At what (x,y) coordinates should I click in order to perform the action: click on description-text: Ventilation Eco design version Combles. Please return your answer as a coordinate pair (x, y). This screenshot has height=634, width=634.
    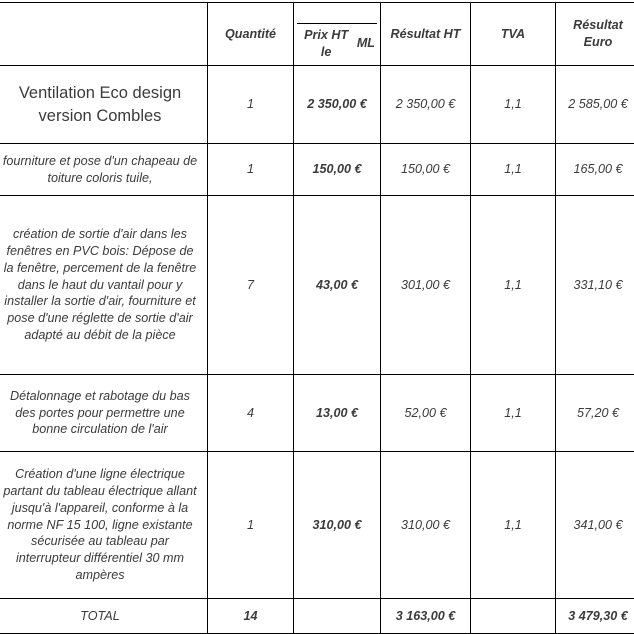
    Looking at the image, I should click on (102, 104).